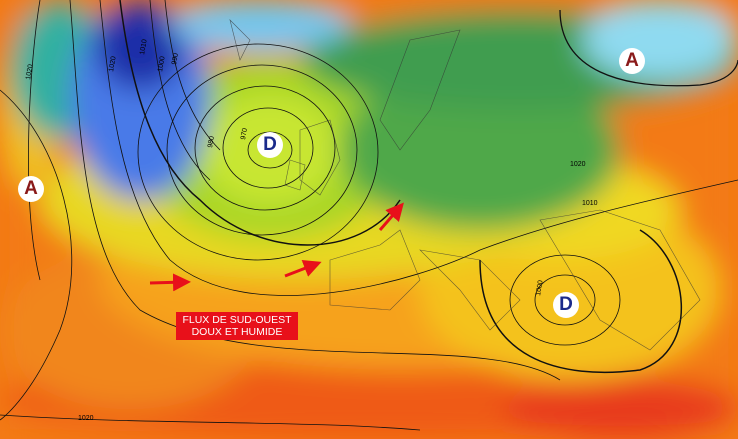 The width and height of the screenshot is (738, 439). I want to click on annotation-line-1: FLUX DE SUD-OUEST, so click(237, 320).